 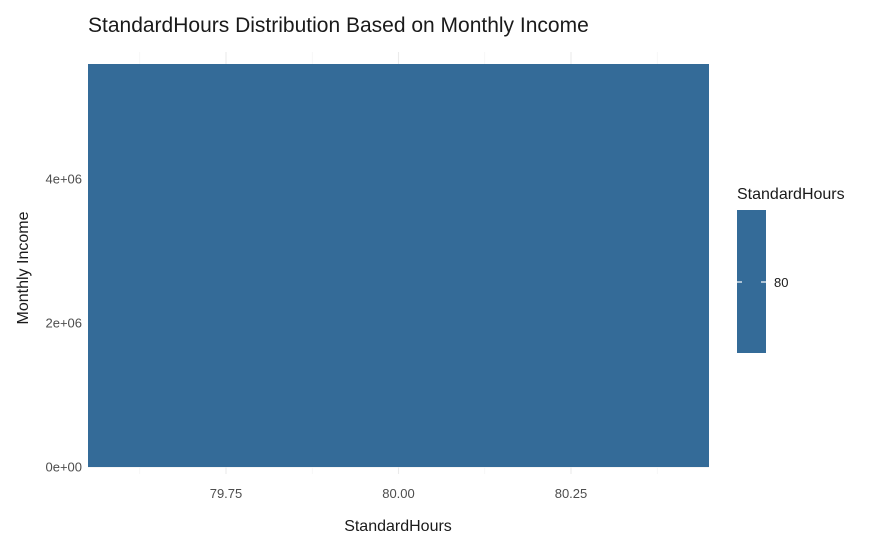 I want to click on legend: StandardHours 80, so click(x=791, y=269).